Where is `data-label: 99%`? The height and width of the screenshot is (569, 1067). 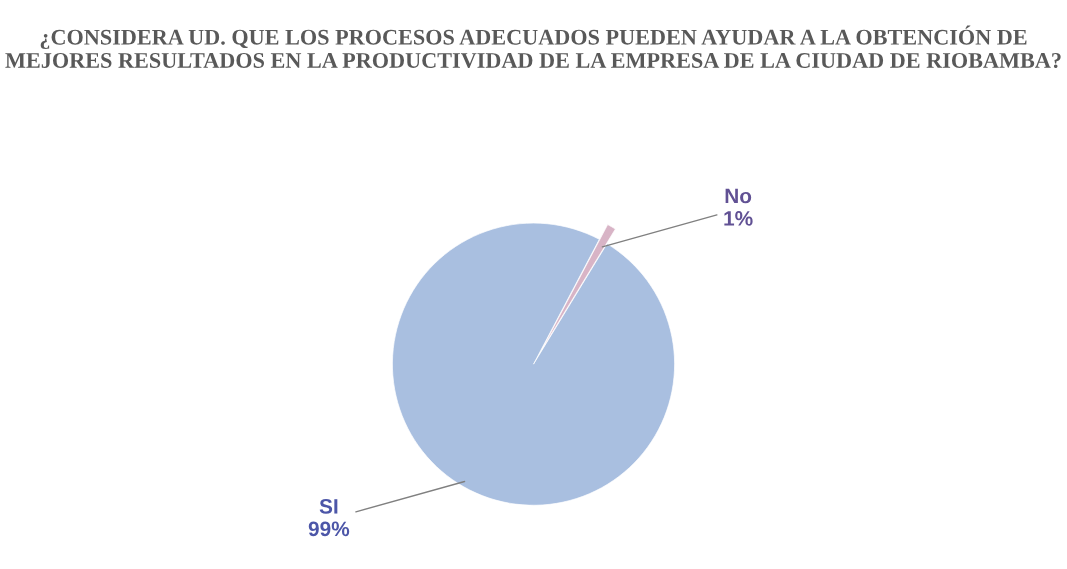
data-label: 99% is located at coordinates (329, 529).